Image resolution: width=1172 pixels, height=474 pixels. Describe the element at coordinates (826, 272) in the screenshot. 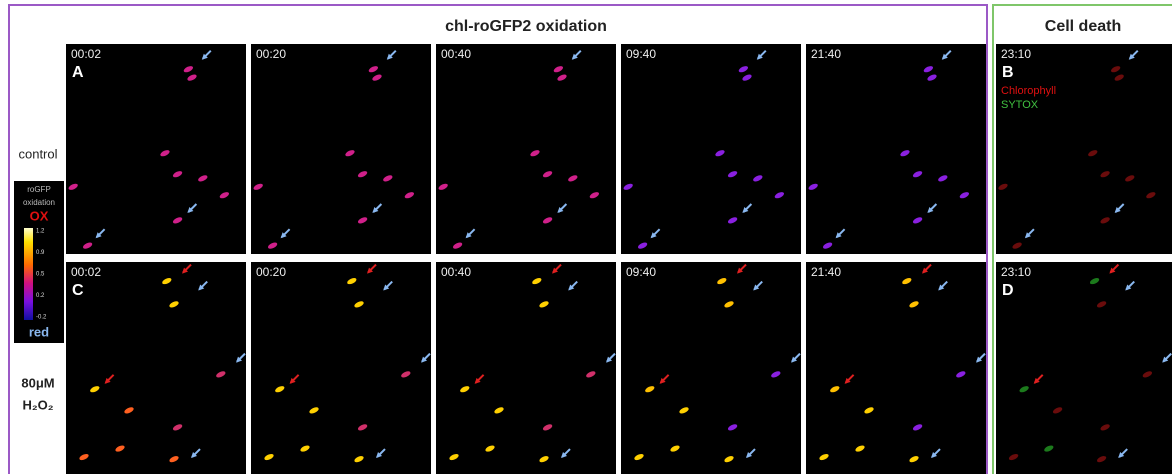

I see `timestamp: 21:40` at that location.